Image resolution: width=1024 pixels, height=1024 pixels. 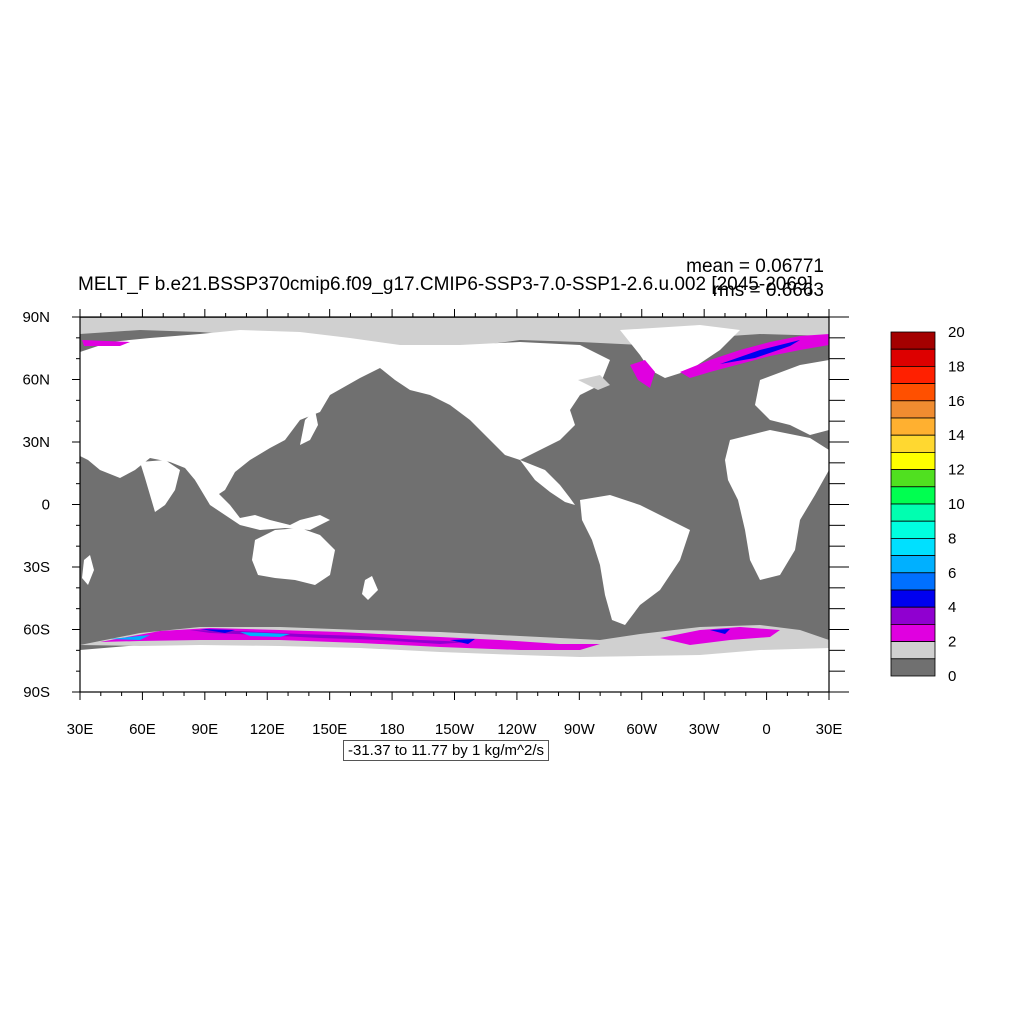 What do you see at coordinates (956, 504) in the screenshot?
I see `colorbar-label: 10` at bounding box center [956, 504].